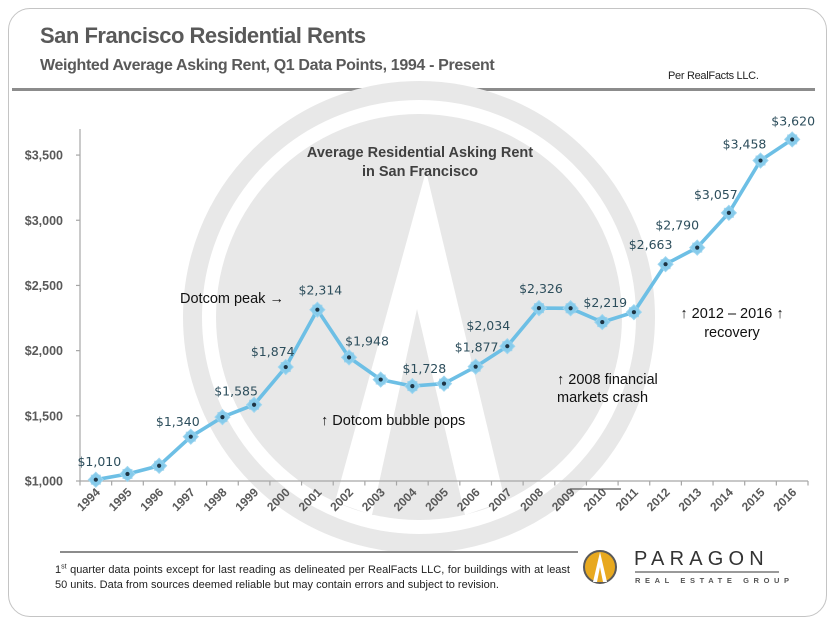  I want to click on chart-title-line-2: in San Francisco, so click(420, 172).